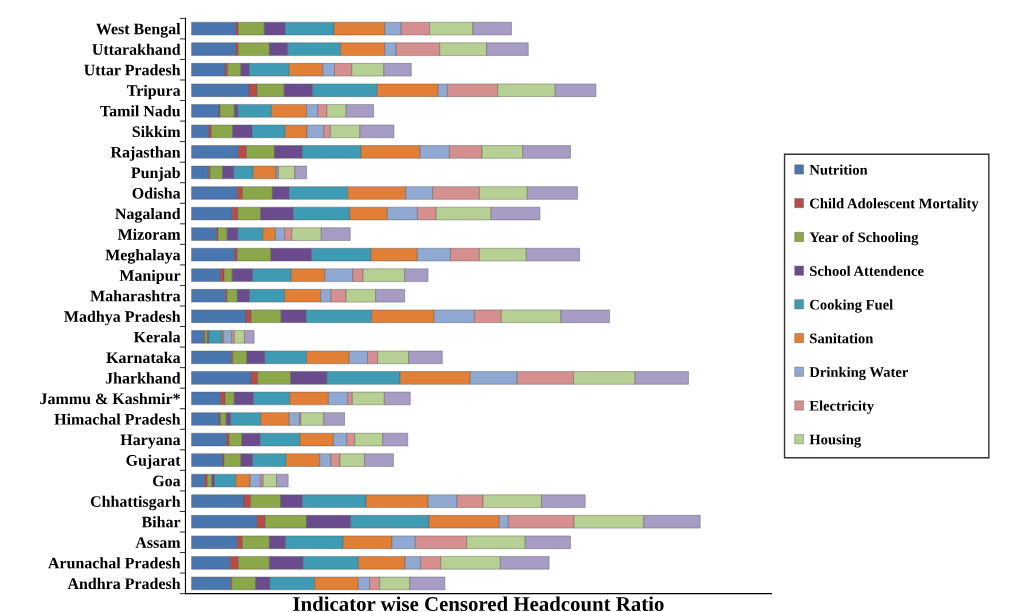  I want to click on legend-label: Housing, so click(835, 441).